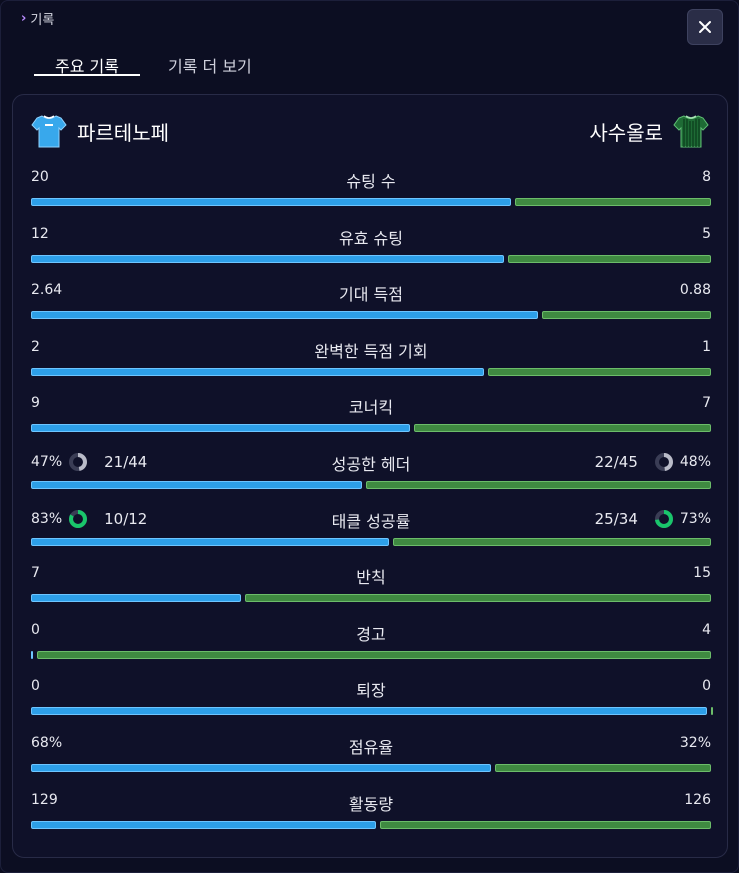  Describe the element at coordinates (123, 132) in the screenshot. I see `home-team-name: 파르테노페` at that location.